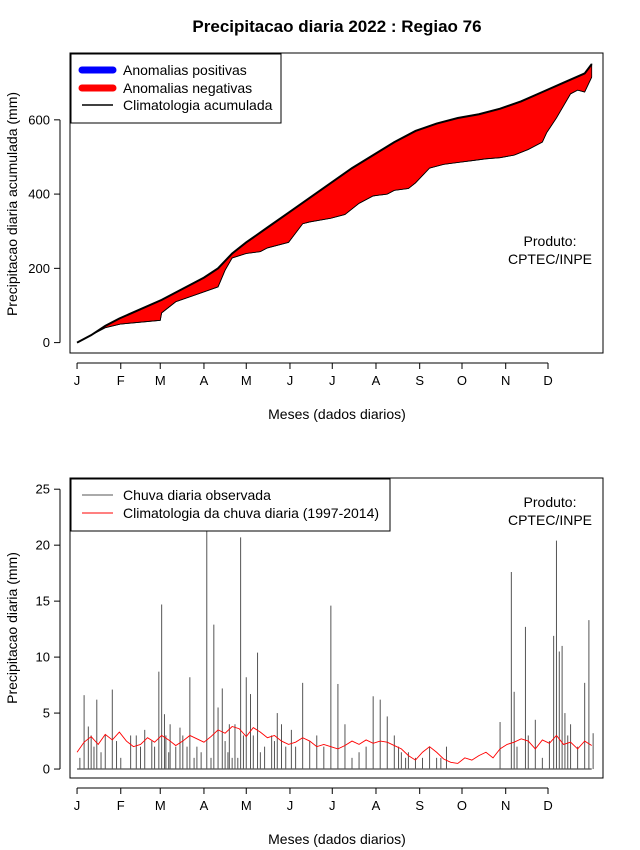 This screenshot has height=850, width=640. What do you see at coordinates (462, 380) in the screenshot?
I see `top-x-tick-label: O` at bounding box center [462, 380].